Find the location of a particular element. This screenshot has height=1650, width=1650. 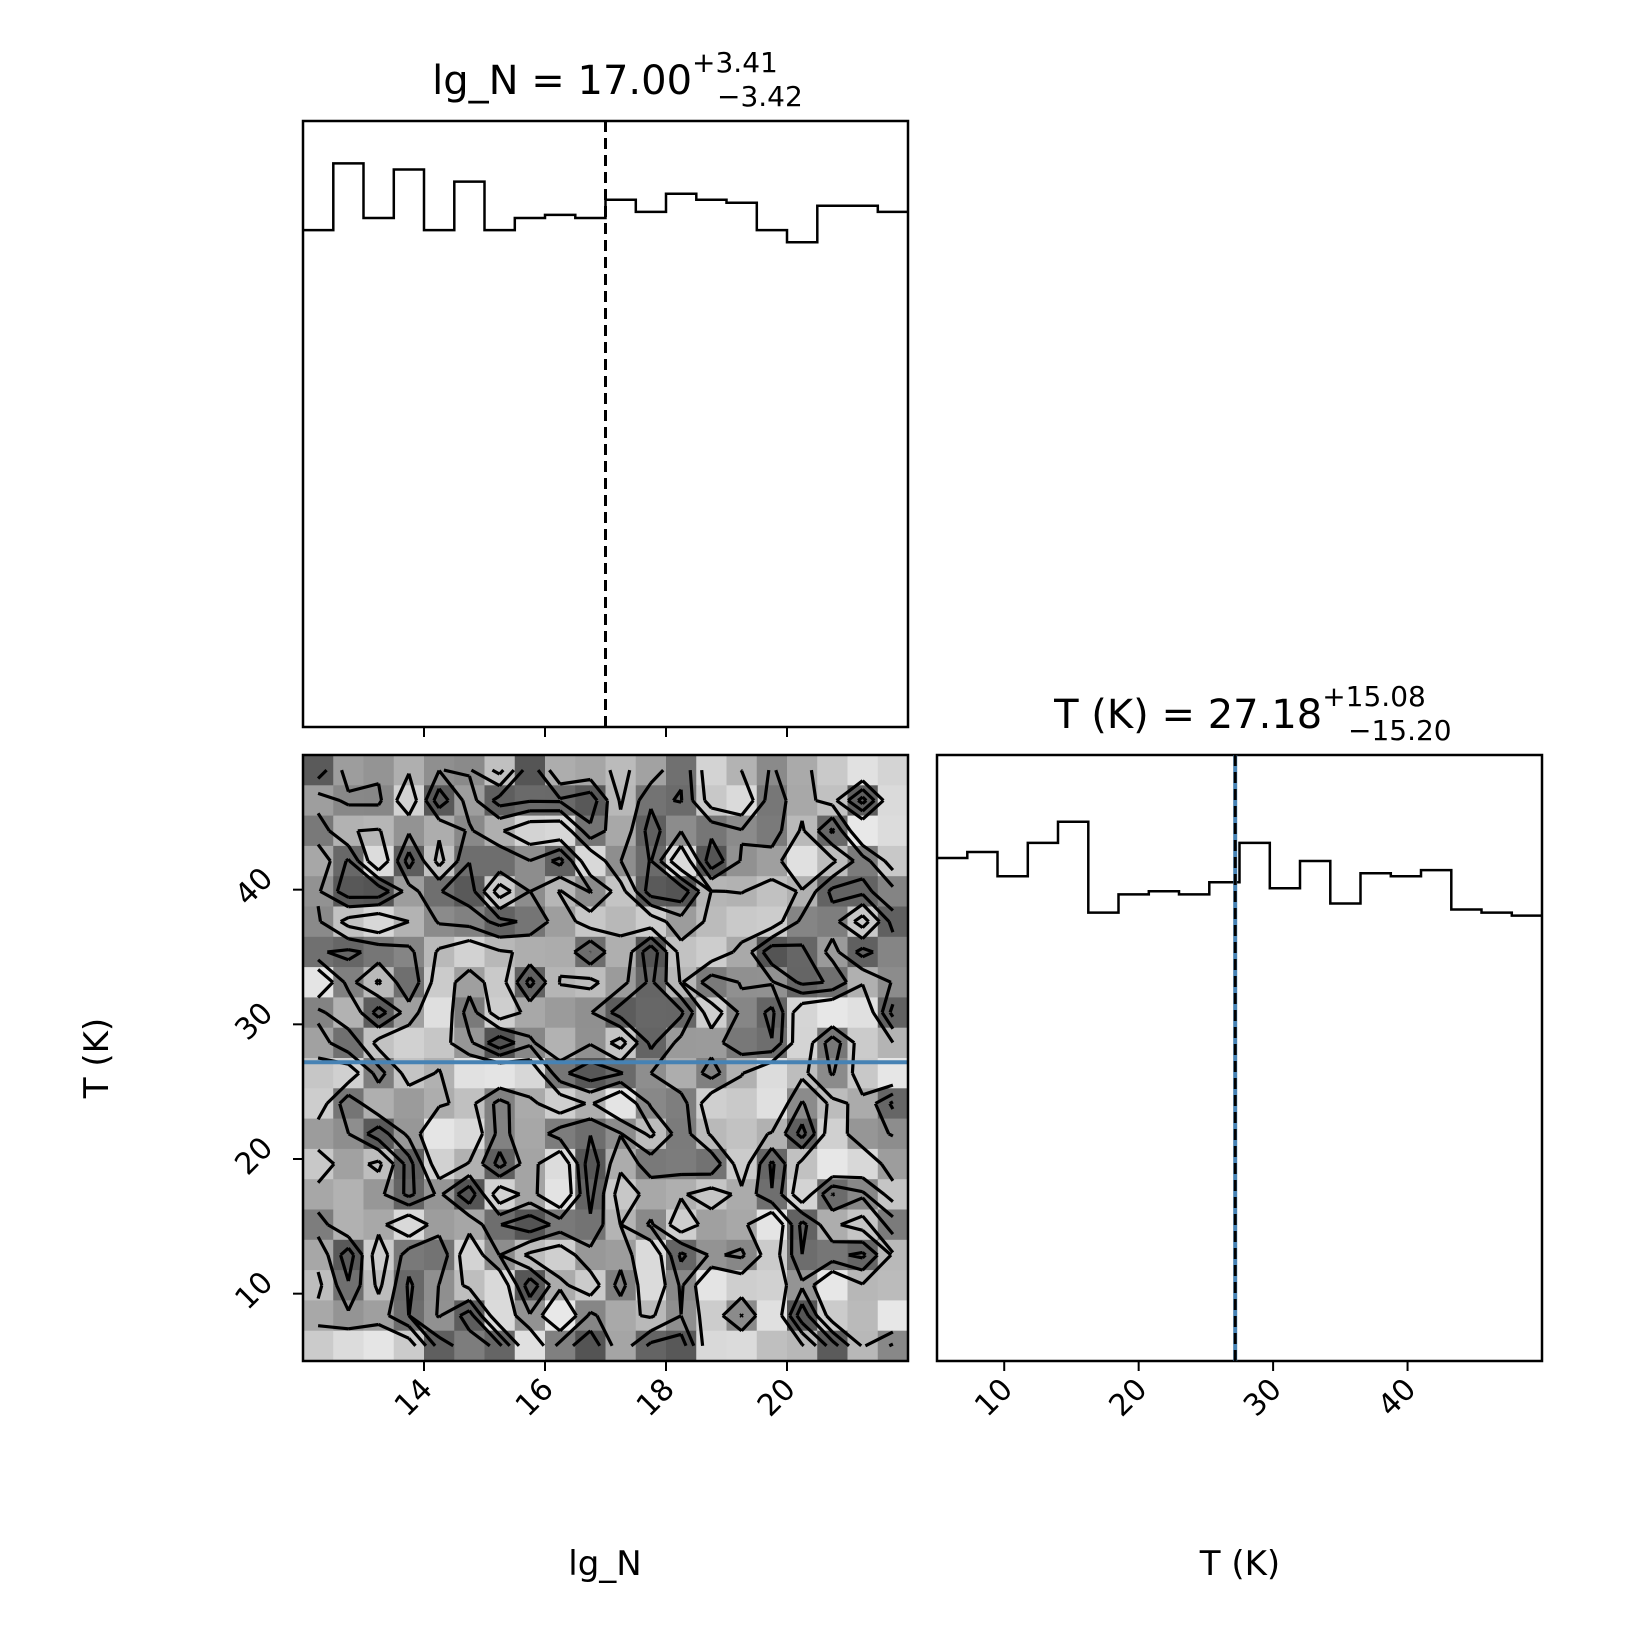

density-ytick-label: 30 is located at coordinates (254, 1022).